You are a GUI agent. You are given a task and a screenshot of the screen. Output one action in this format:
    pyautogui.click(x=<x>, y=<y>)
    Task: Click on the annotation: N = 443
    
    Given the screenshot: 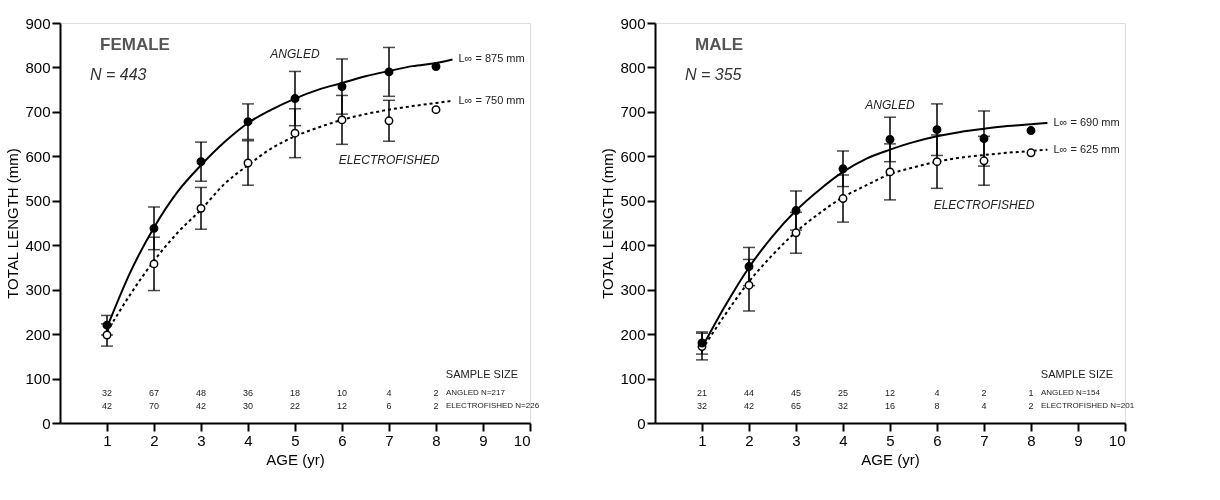 What is the action you would take?
    pyautogui.click(x=118, y=74)
    